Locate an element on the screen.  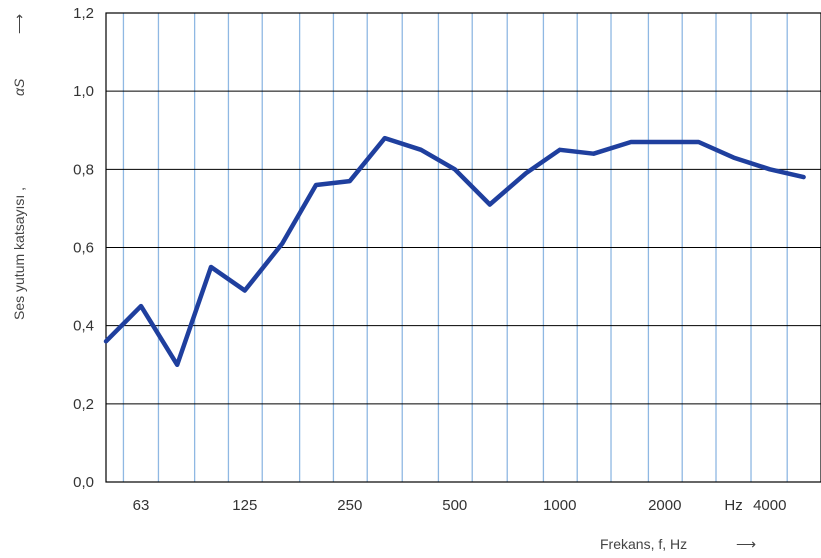
y-tick-label: 1,0 is located at coordinates (83, 91).